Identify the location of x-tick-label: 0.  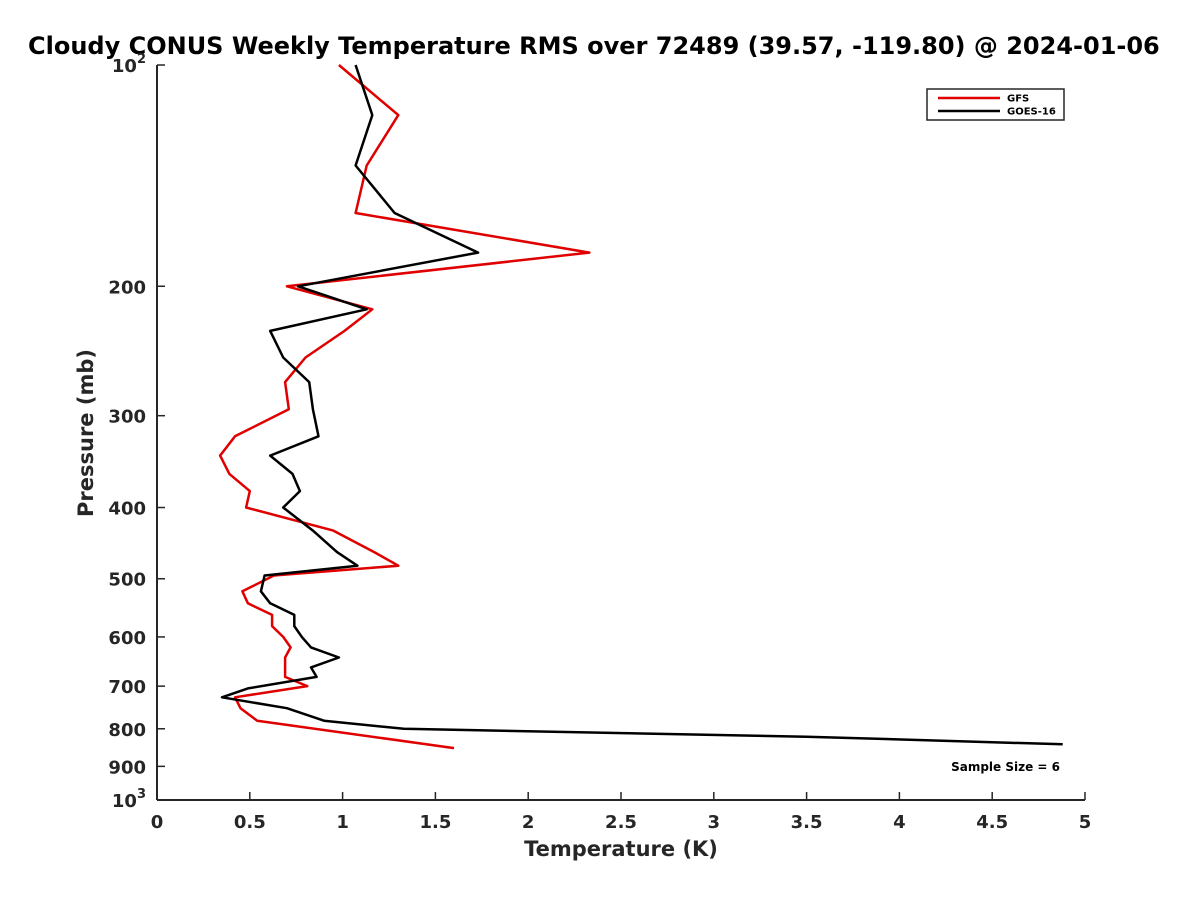
(157, 822).